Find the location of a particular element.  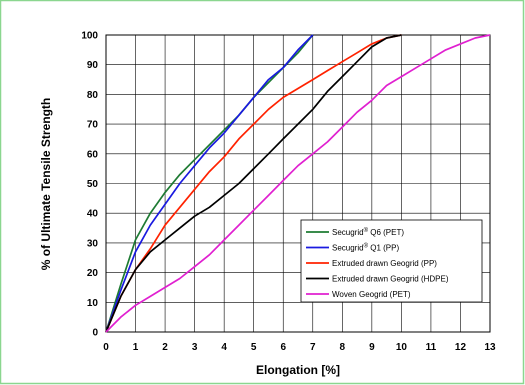

y-tick-label: 60 is located at coordinates (93, 154).